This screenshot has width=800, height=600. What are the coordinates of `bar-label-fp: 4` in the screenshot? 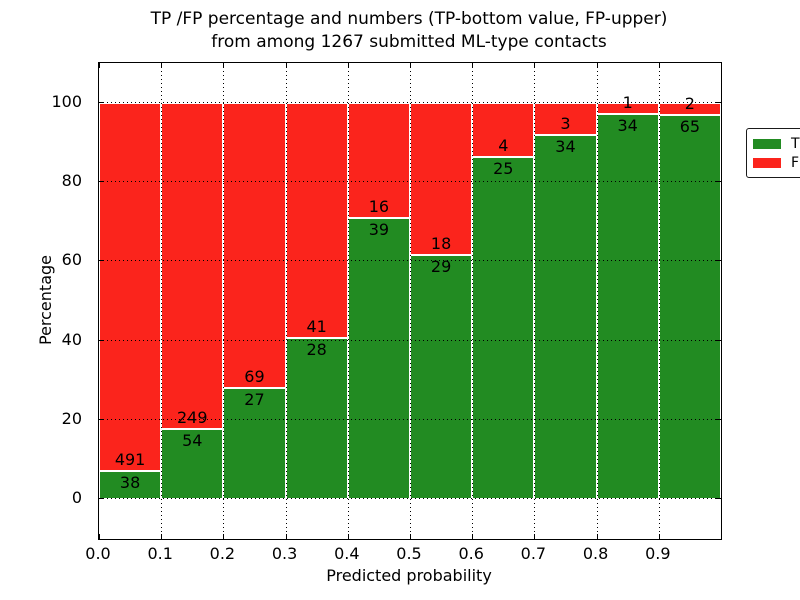 It's located at (503, 146).